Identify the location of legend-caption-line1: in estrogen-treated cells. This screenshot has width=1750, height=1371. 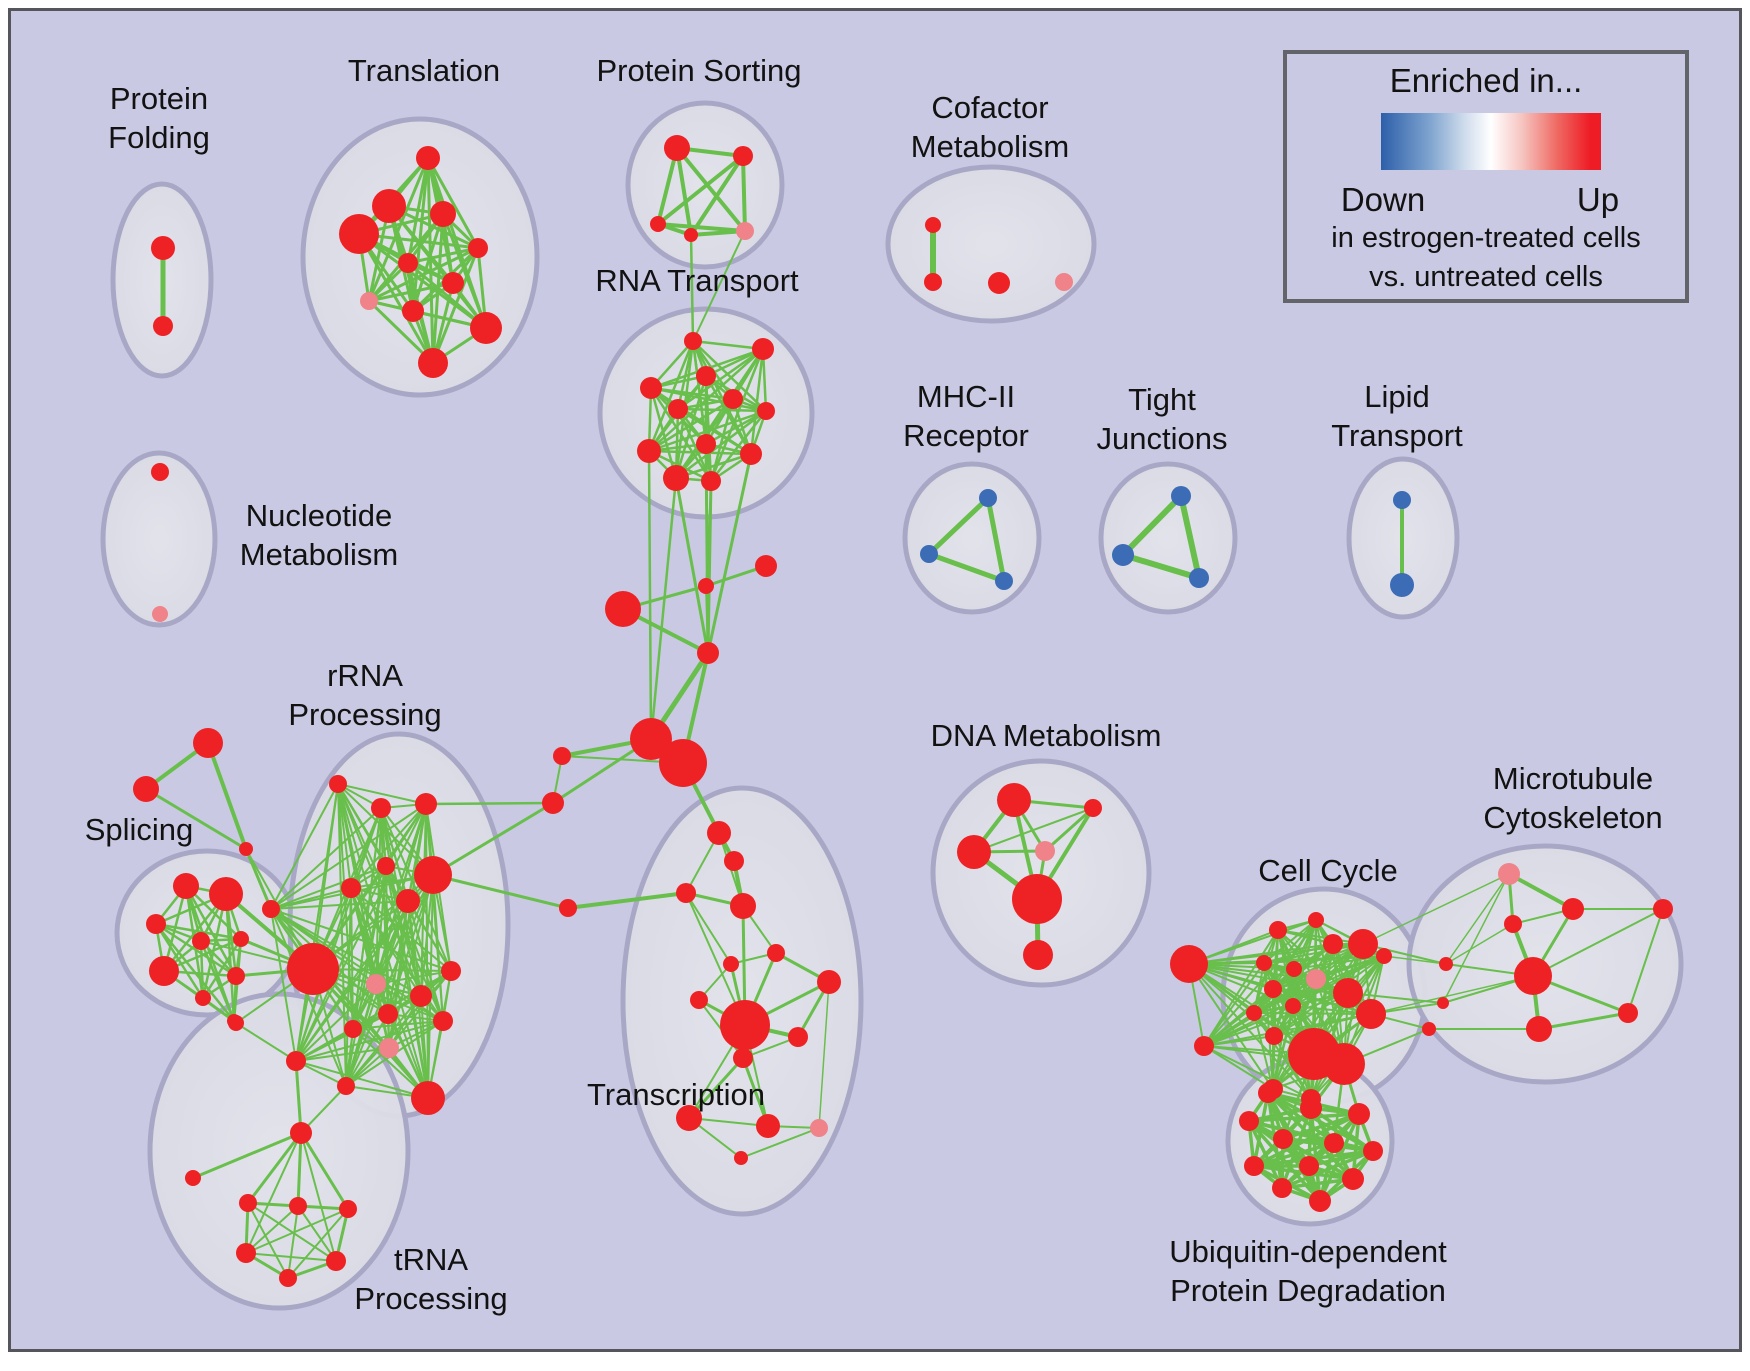
(1486, 238).